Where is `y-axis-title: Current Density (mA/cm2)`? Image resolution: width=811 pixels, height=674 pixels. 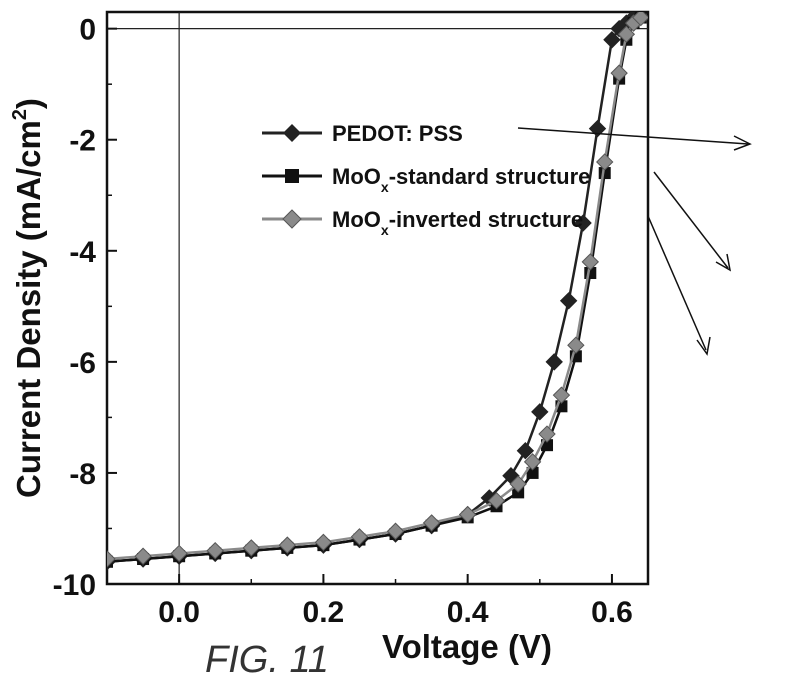 y-axis-title: Current Density (mA/cm2) is located at coordinates (28, 298).